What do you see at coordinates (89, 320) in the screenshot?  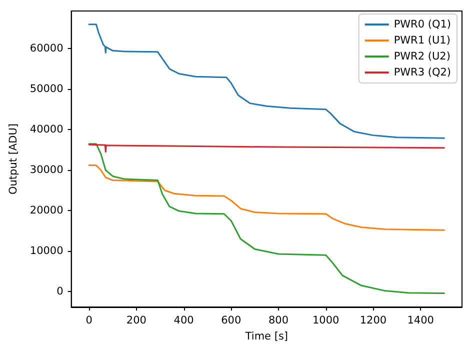 I see `x-tick-label: 0` at bounding box center [89, 320].